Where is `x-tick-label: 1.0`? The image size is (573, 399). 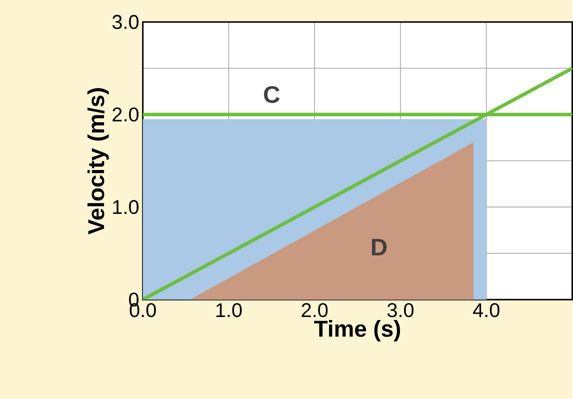 x-tick-label: 1.0 is located at coordinates (229, 309).